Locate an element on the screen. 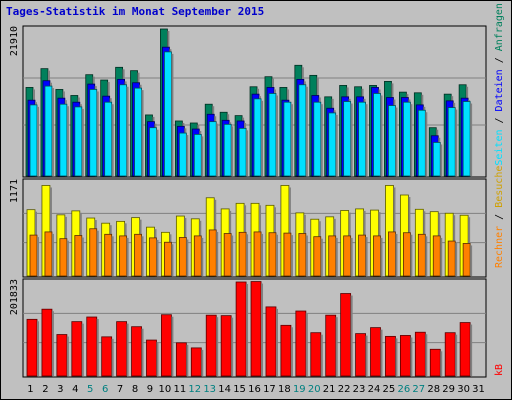 The image size is (512, 400). legend-kb: kB is located at coordinates (499, 370).